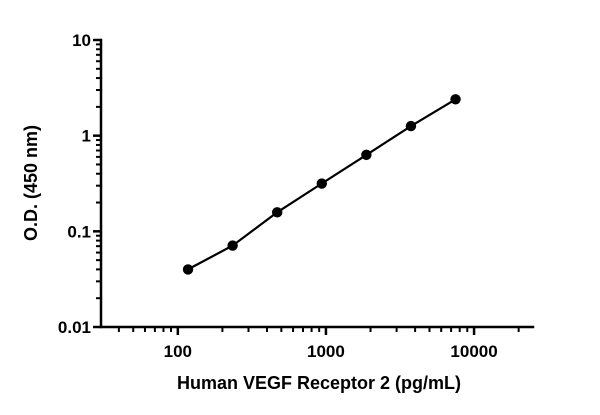 The image size is (600, 415). What do you see at coordinates (86, 136) in the screenshot?
I see `y-tick-label: 1` at bounding box center [86, 136].